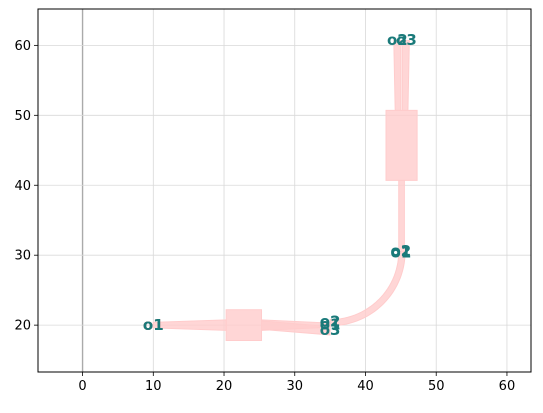 The height and width of the screenshot is (413, 543). What do you see at coordinates (436, 386) in the screenshot?
I see `x-tick-label: 50` at bounding box center [436, 386].